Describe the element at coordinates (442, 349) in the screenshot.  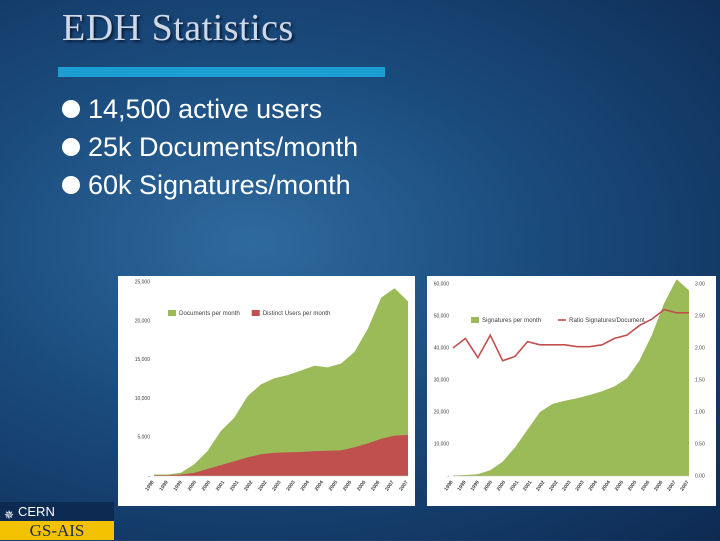
I see `y-tick-label: 40,000` at that location.